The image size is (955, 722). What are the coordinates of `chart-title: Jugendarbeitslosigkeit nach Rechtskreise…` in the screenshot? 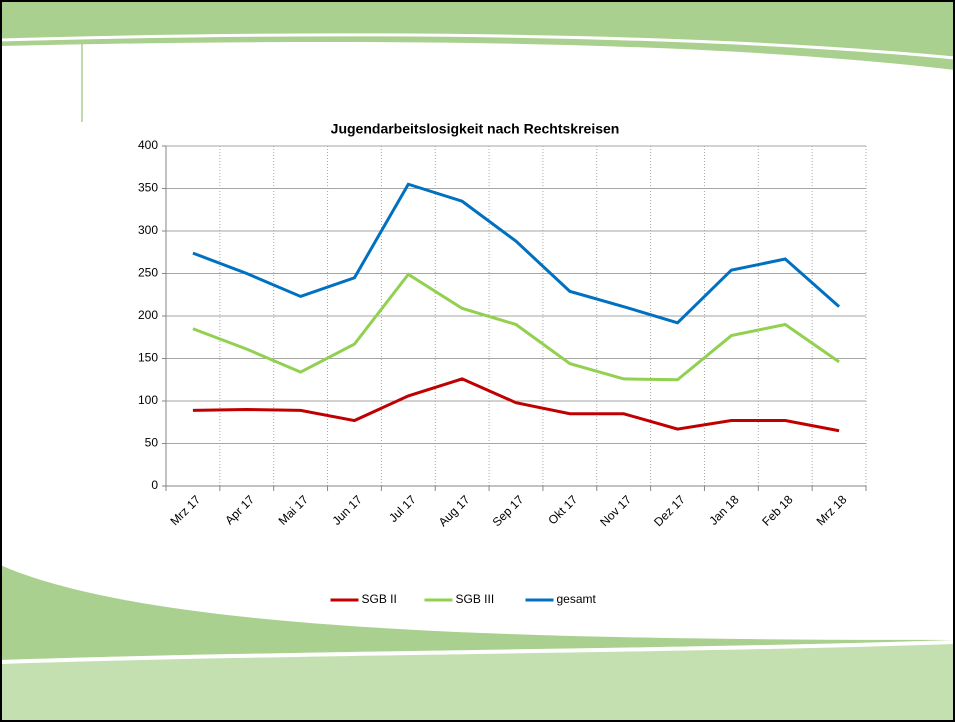 It's located at (475, 129).